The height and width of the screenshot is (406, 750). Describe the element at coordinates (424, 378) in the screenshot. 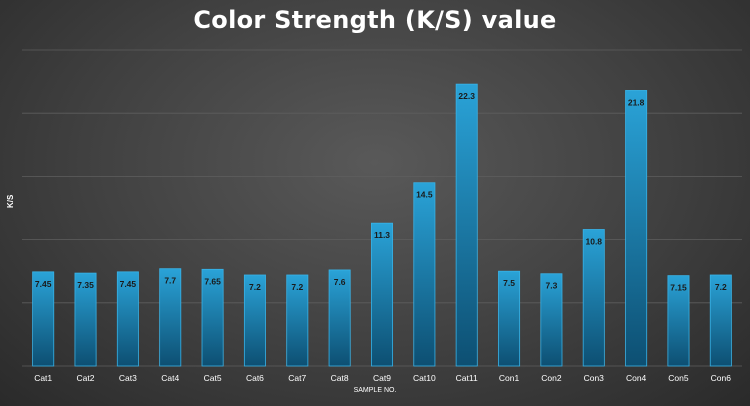

I see `x-tick-label: Cat10` at that location.